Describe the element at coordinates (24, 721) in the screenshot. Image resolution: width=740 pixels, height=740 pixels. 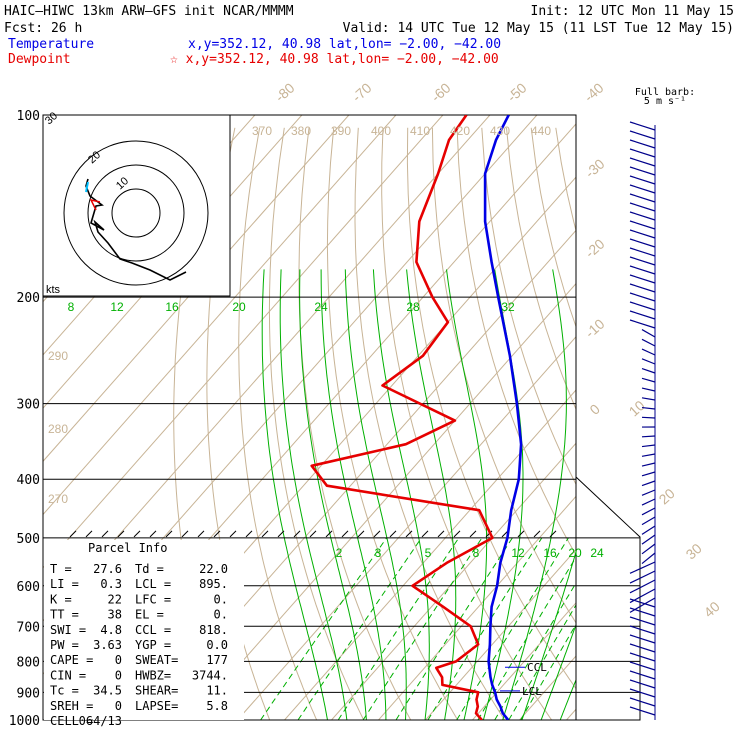
I see `pressure-tick-label: 1000` at that location.